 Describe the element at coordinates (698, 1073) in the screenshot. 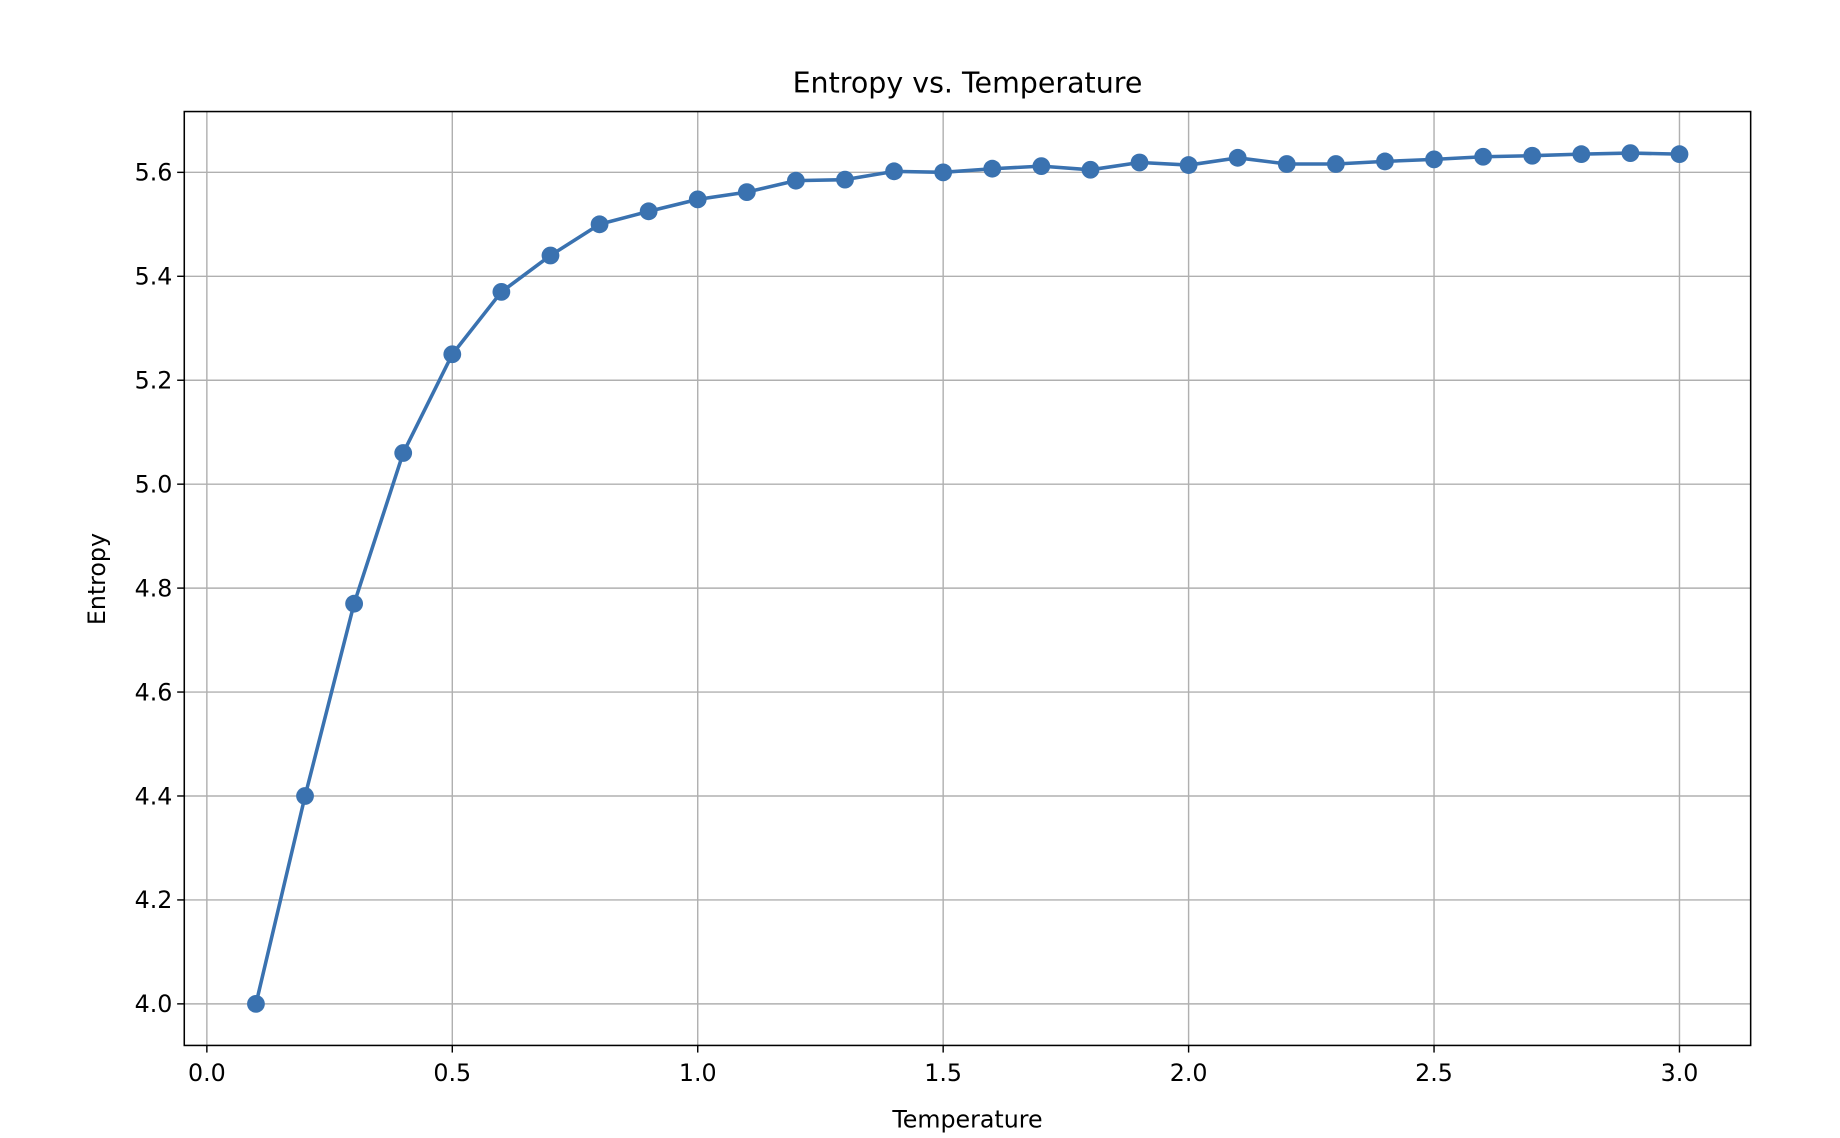

I see `x-tick-label: 1.0` at that location.